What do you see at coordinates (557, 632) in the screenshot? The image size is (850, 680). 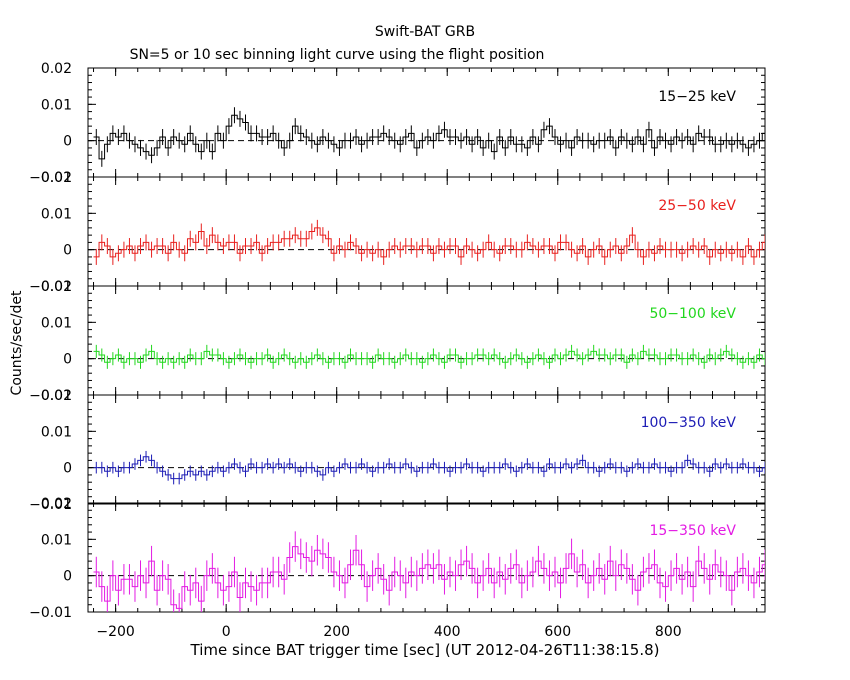 I see `x-tick-label: 600` at bounding box center [557, 632].